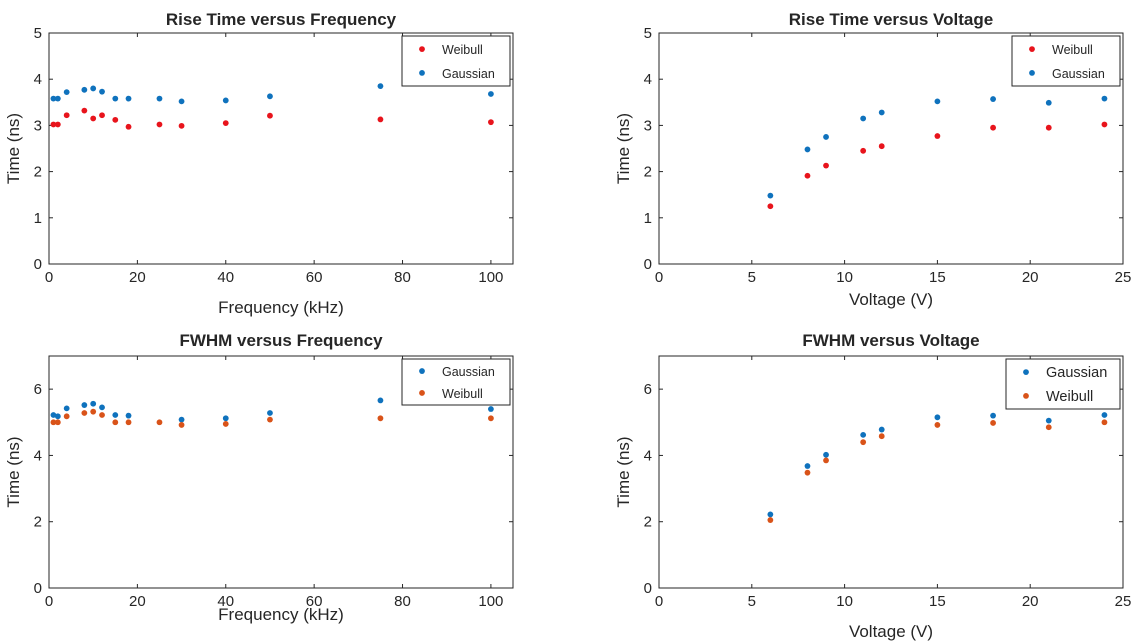 The width and height of the screenshot is (1137, 644). Describe the element at coordinates (937, 165) in the screenshot. I see `series-weibull` at that location.